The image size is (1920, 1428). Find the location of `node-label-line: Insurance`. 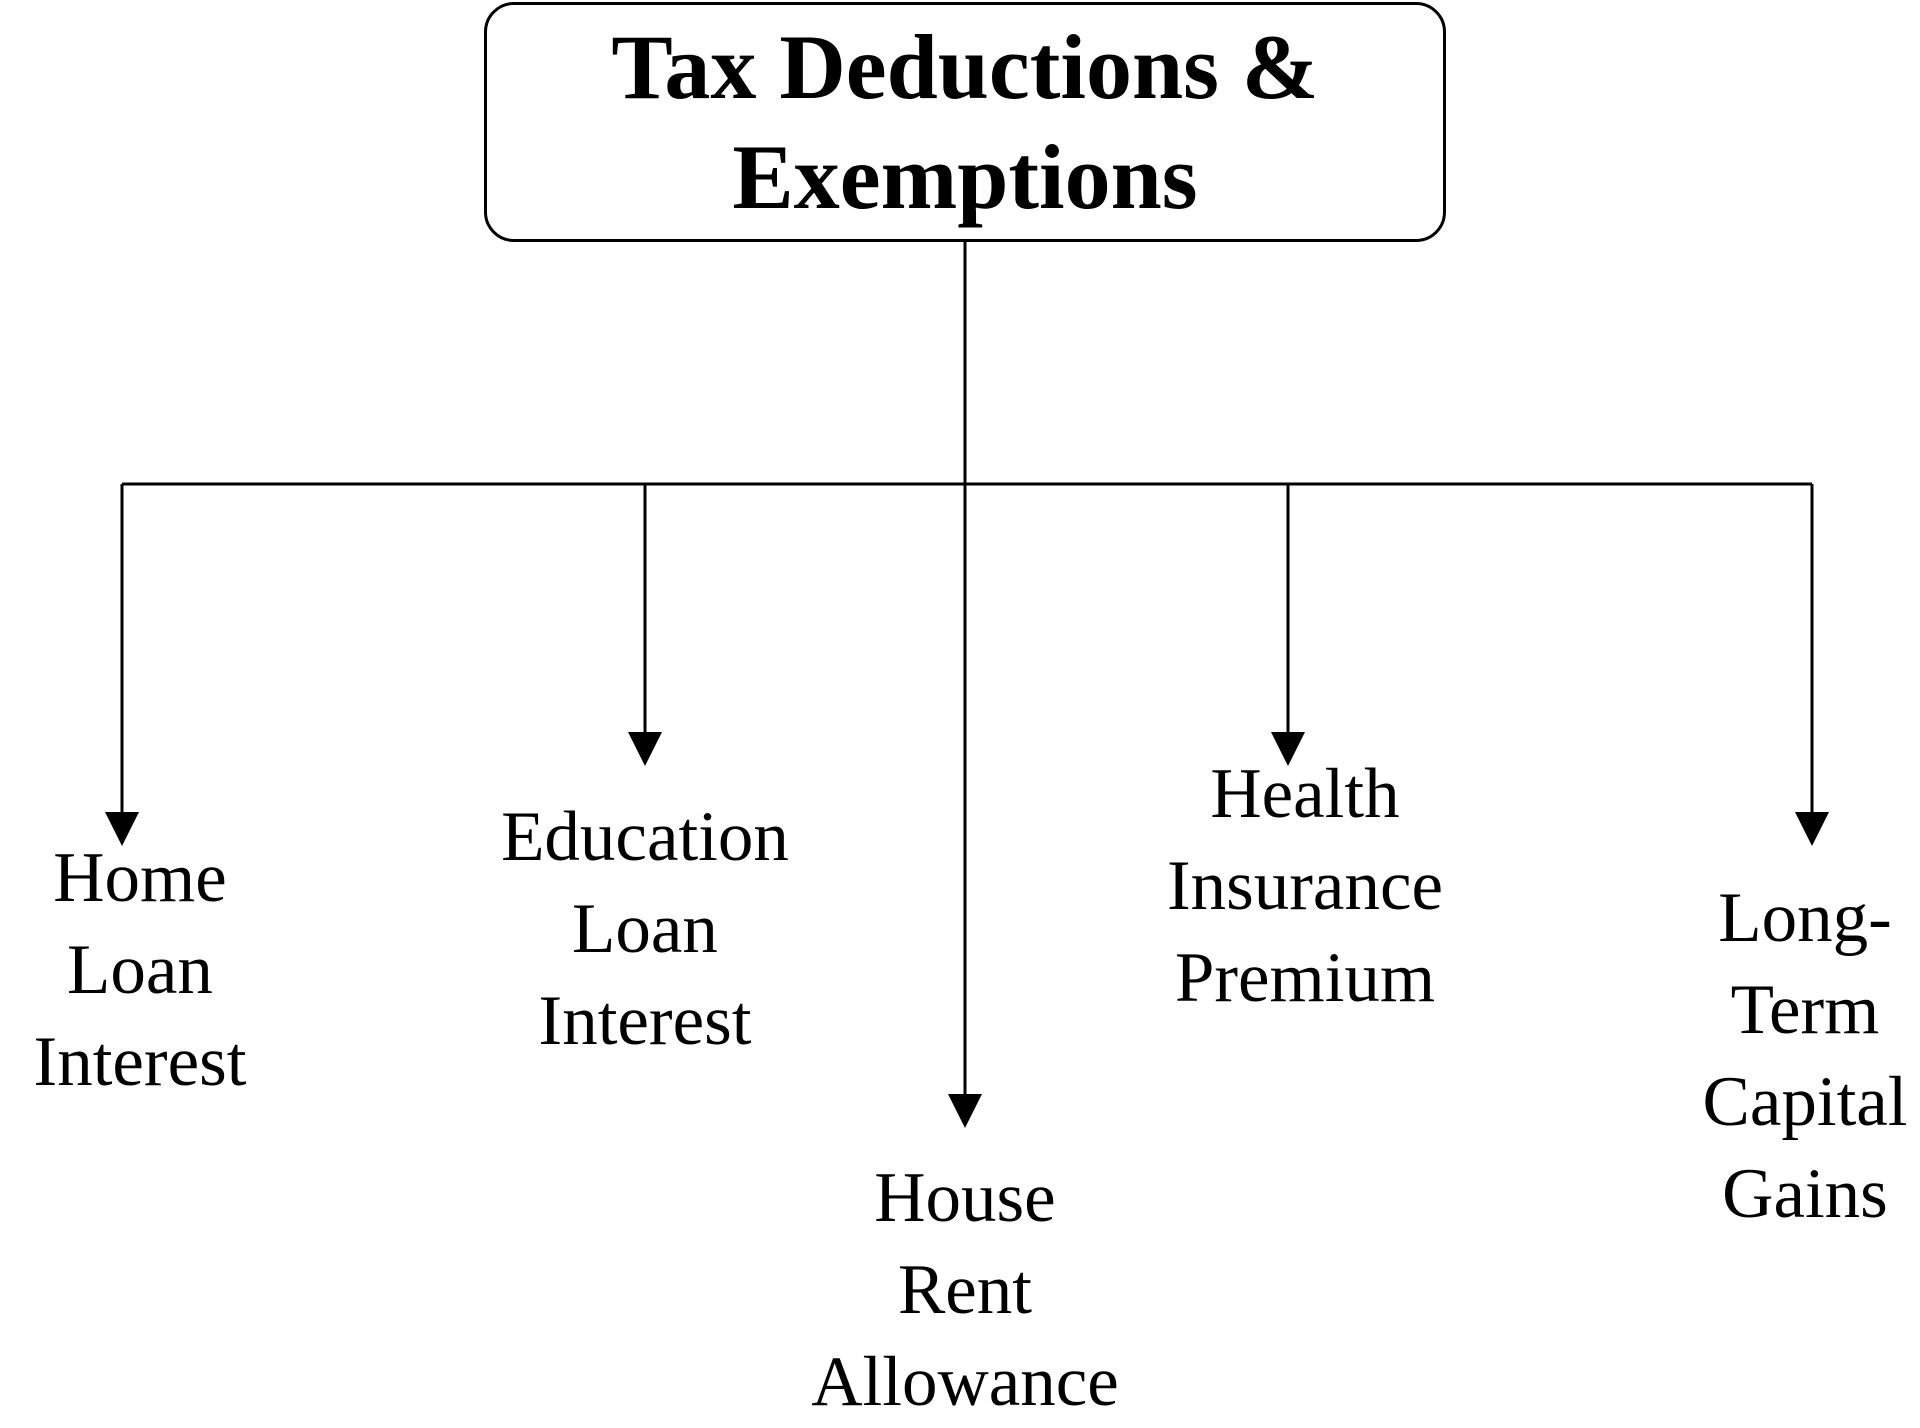

node-label-line: Insurance is located at coordinates (1305, 886).